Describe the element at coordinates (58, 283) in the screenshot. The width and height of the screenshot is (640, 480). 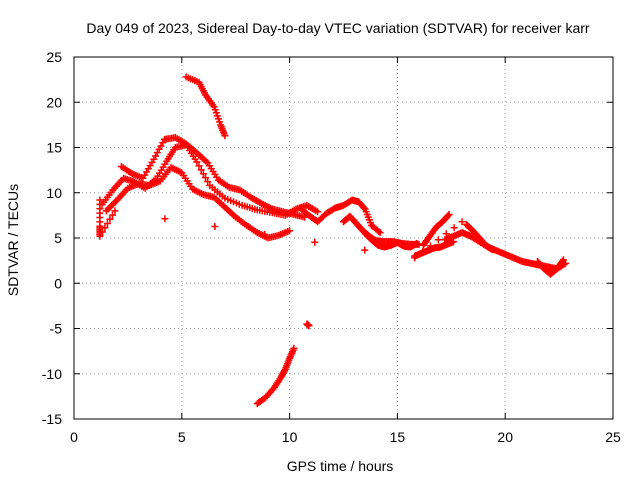
I see `y-tick-label: 0` at that location.